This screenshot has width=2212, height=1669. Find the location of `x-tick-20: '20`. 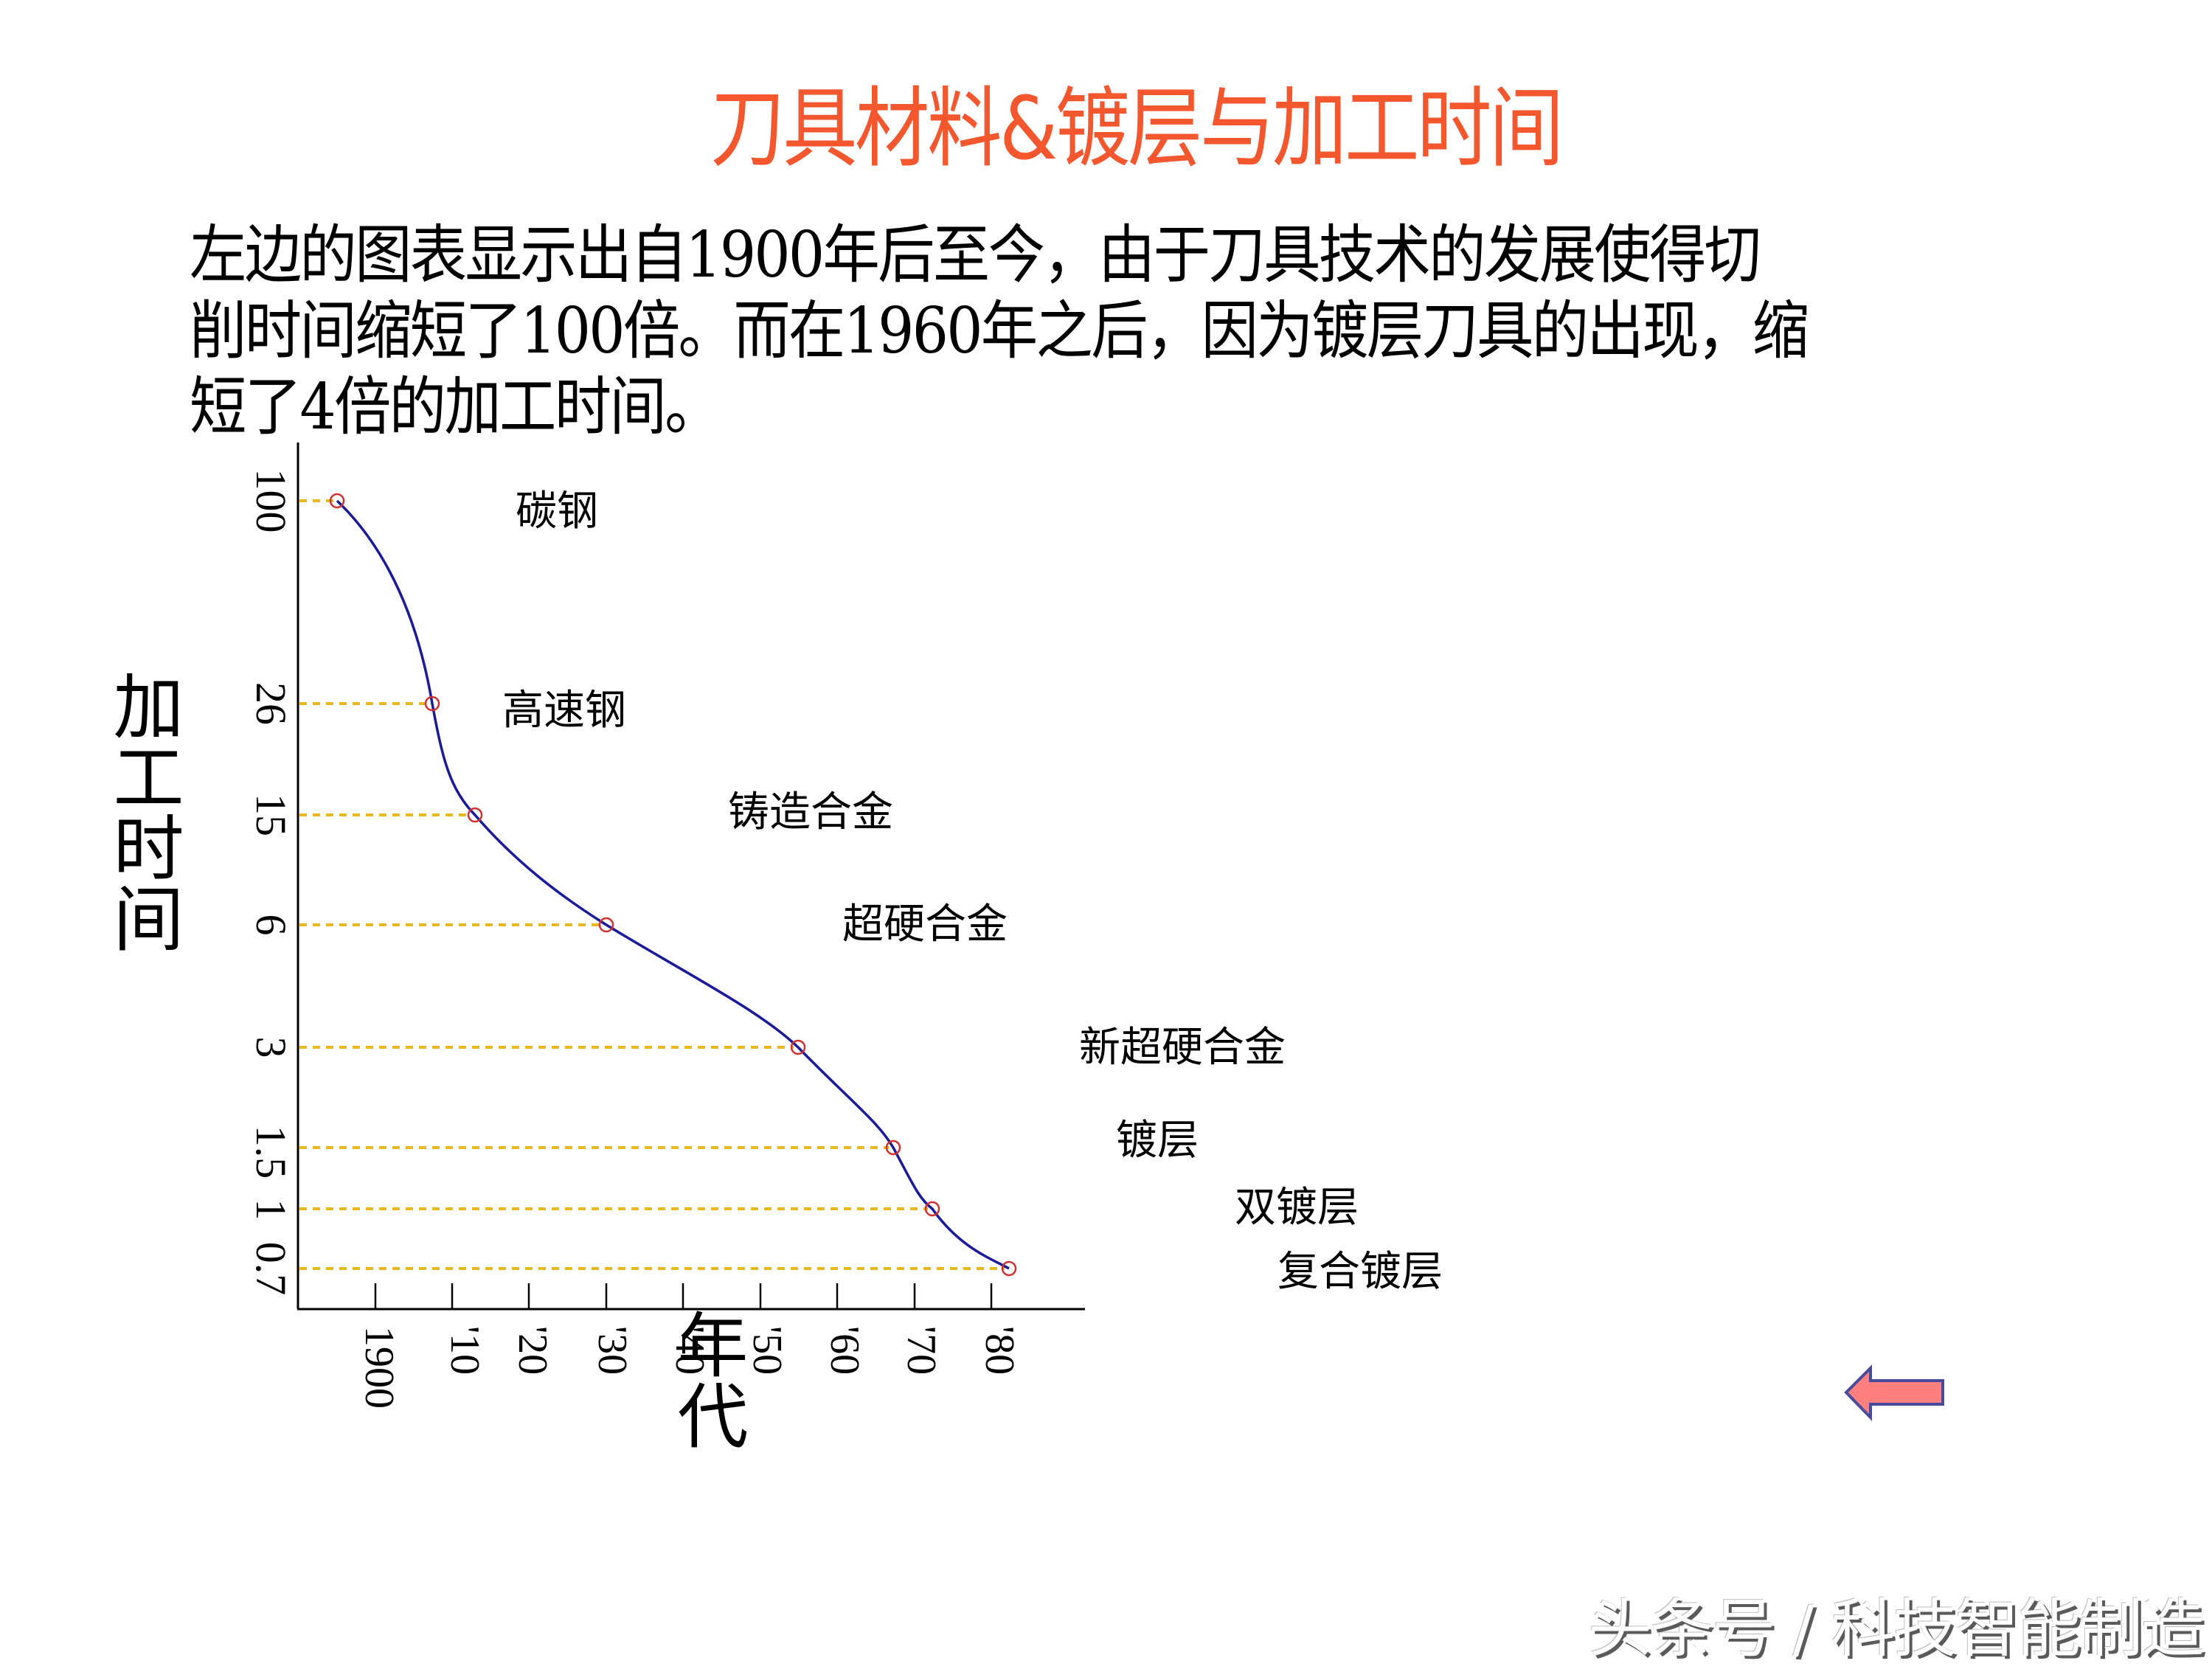

x-tick-20: '20 is located at coordinates (533, 1350).